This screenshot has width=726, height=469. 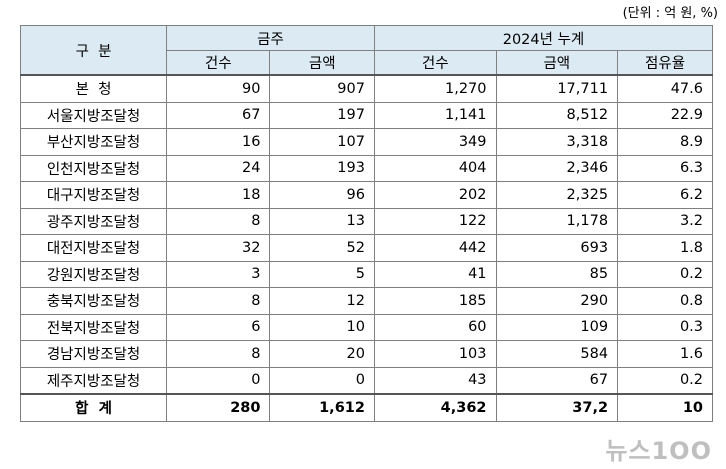 What do you see at coordinates (435, 407) in the screenshot?
I see `total-cell-c3: 4,362` at bounding box center [435, 407].